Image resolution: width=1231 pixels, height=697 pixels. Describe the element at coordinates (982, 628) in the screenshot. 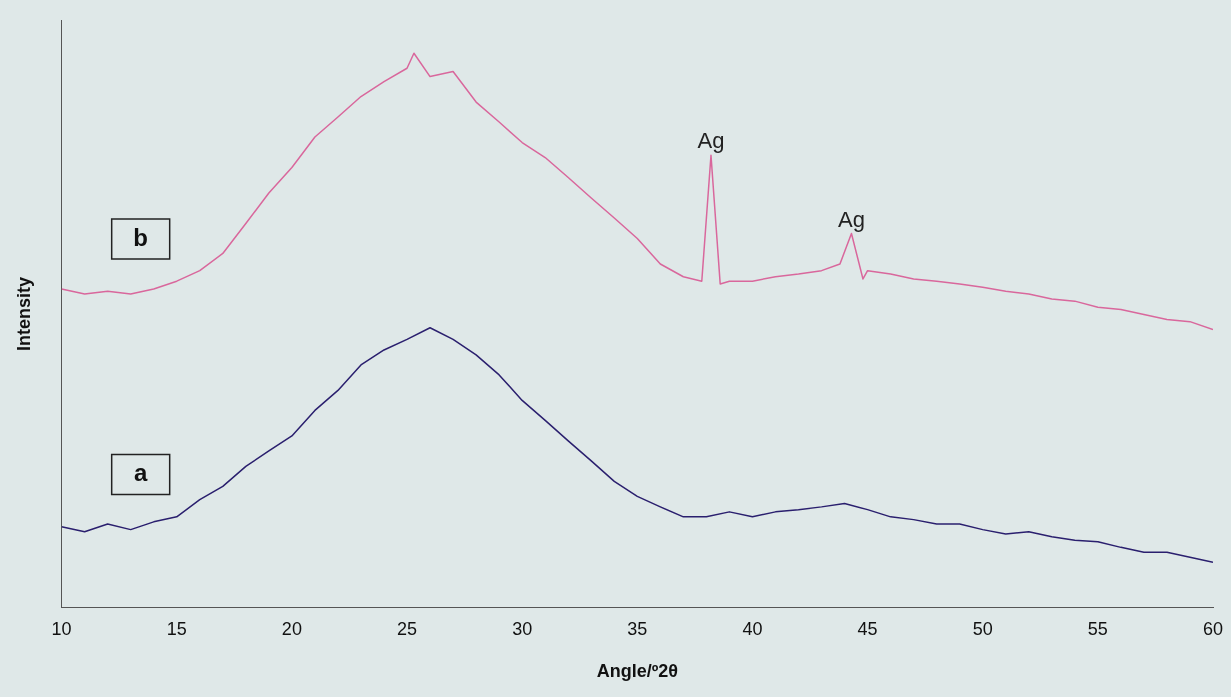

I see `x-tick-label: 50` at that location.